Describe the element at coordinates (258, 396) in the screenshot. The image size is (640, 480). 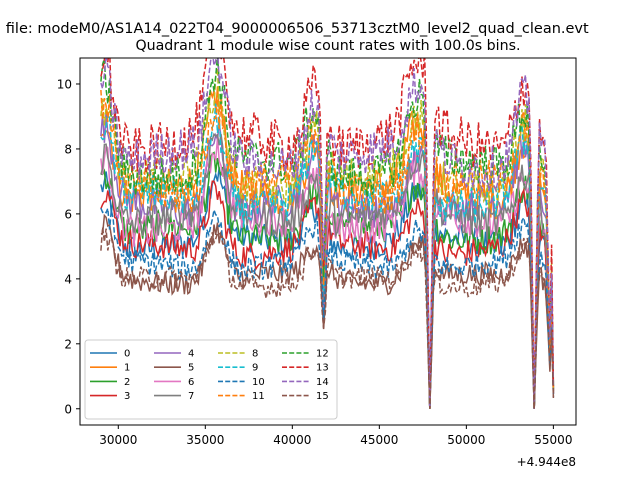
I see `legend-label-11: 11` at that location.